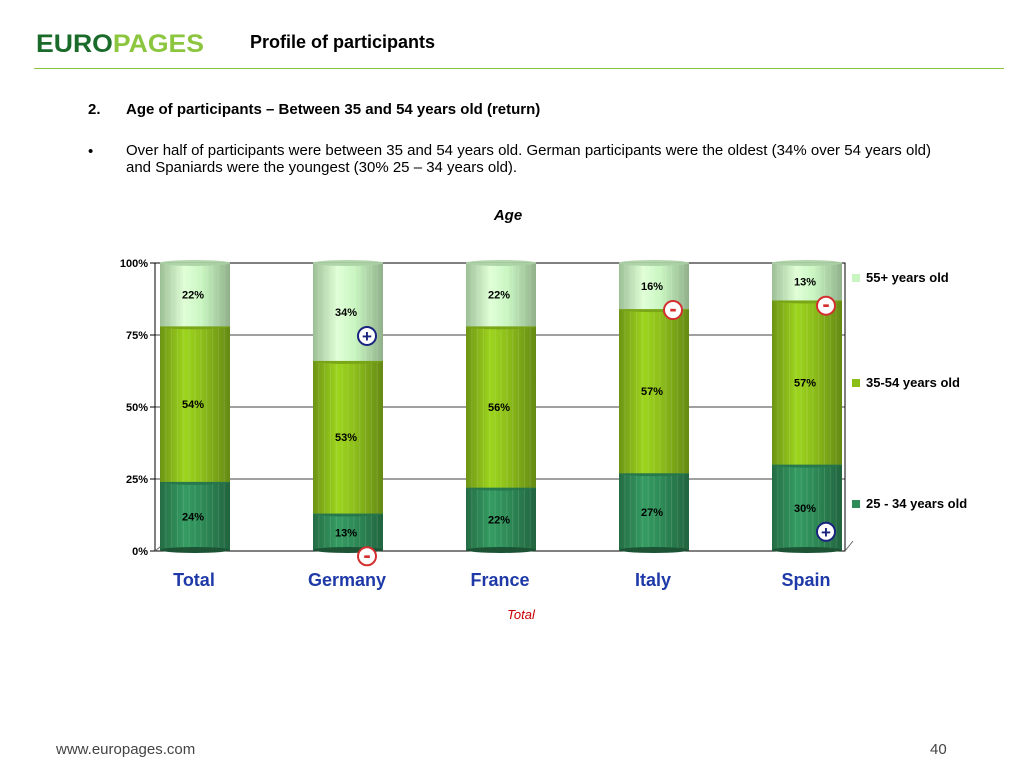 Image resolution: width=1024 pixels, height=768 pixels. I want to click on data-label: 27%, so click(652, 513).